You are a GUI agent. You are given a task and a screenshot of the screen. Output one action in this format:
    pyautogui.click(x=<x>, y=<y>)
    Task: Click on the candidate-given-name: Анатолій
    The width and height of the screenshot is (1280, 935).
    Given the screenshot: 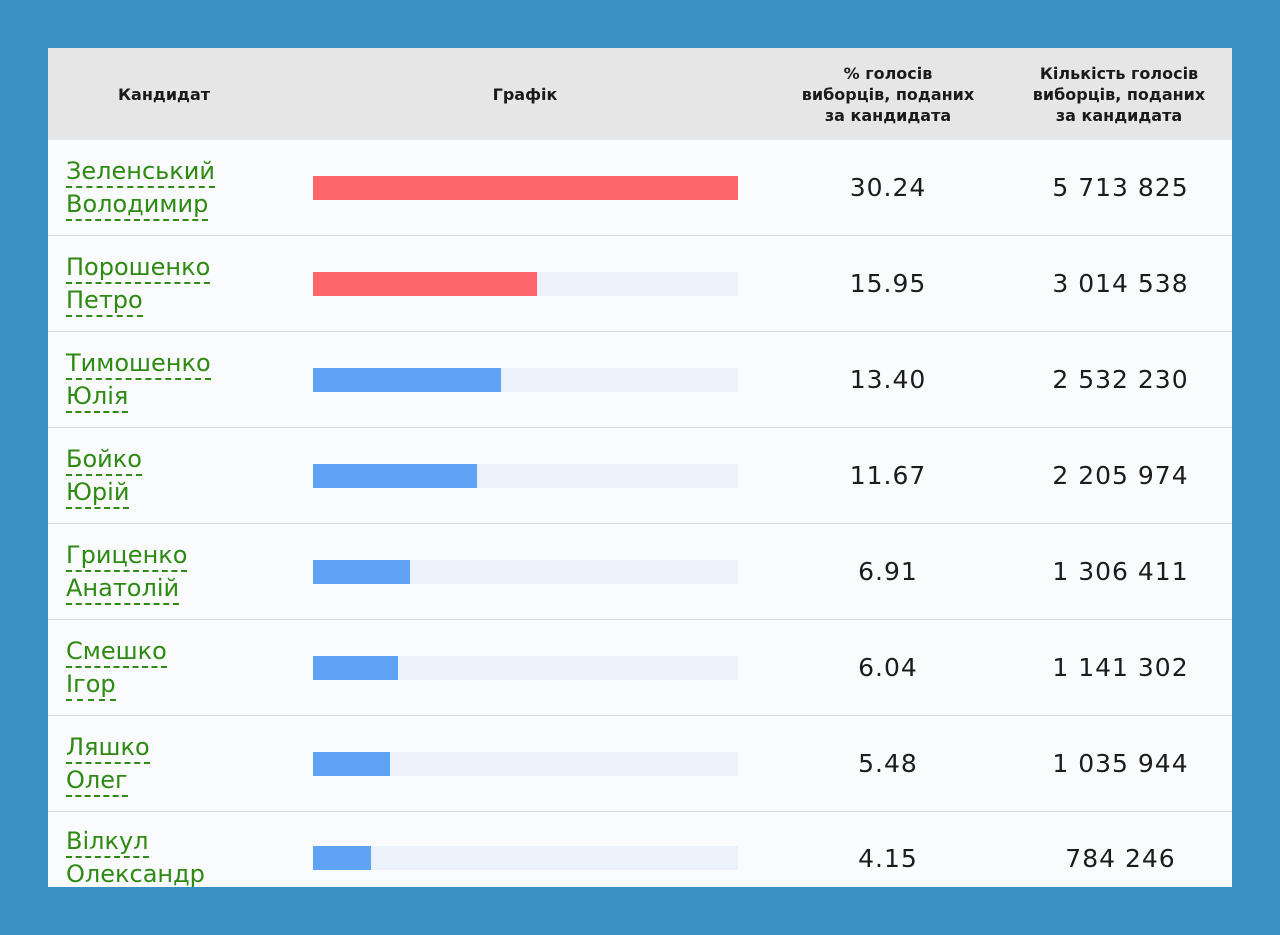 What is the action you would take?
    pyautogui.click(x=123, y=589)
    